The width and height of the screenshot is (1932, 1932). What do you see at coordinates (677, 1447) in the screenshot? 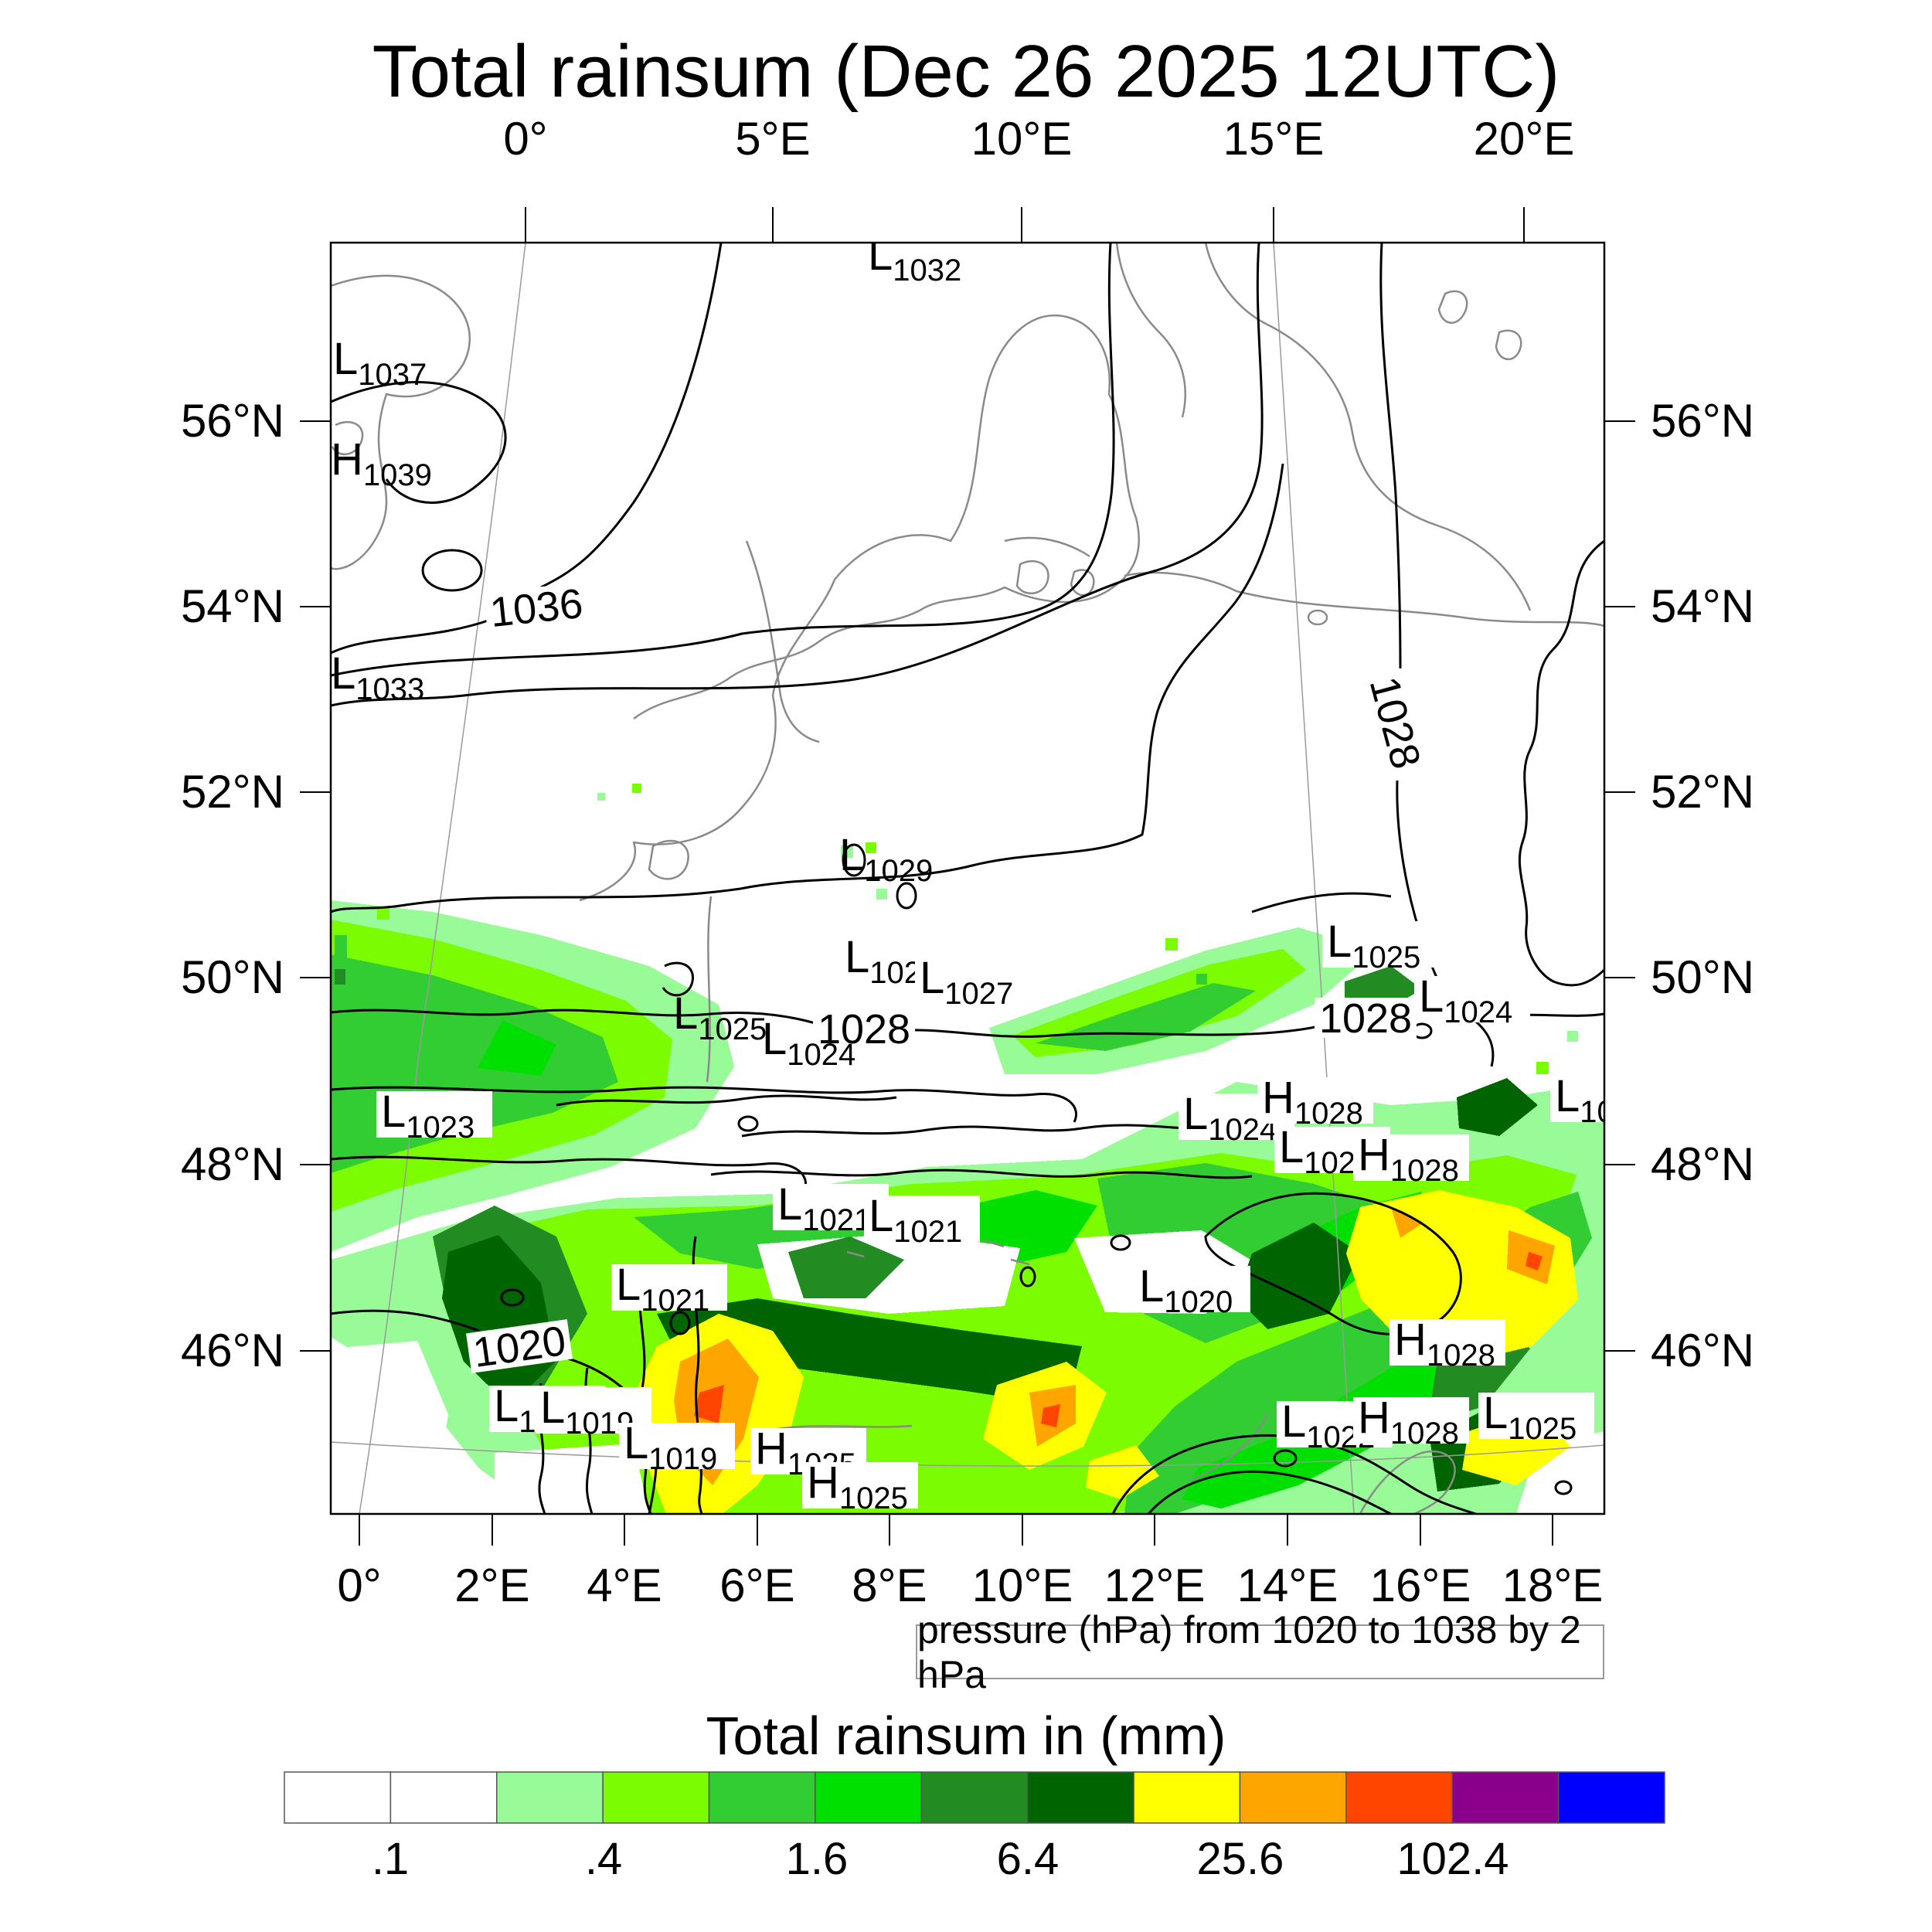
I see `pressure-center-label: L1019` at bounding box center [677, 1447].